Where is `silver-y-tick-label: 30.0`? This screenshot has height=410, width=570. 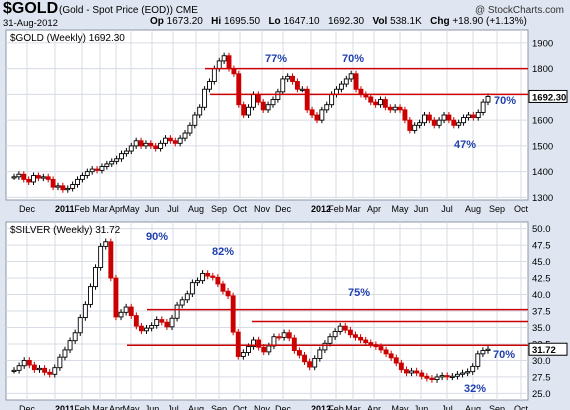
silver-y-tick-label: 30.0 is located at coordinates (541, 361).